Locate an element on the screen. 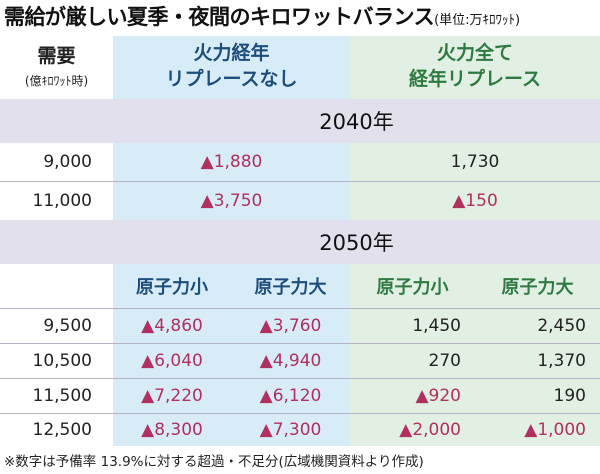 Image resolution: width=600 pixels, height=474 pixels. chart-title: 需給が厳しい夏季・夜間のキロワットバランス(単位:万ｷﾛﾜｯﾄ) is located at coordinates (262, 17).